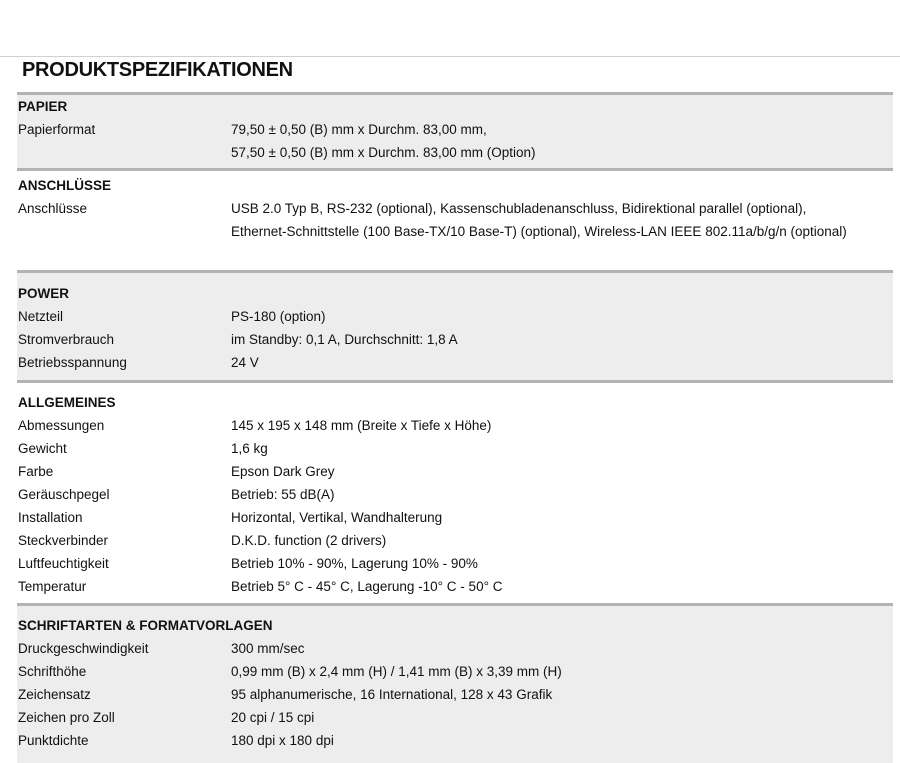 The height and width of the screenshot is (763, 900). What do you see at coordinates (54, 694) in the screenshot?
I see `spec-label: Zeichensatz` at bounding box center [54, 694].